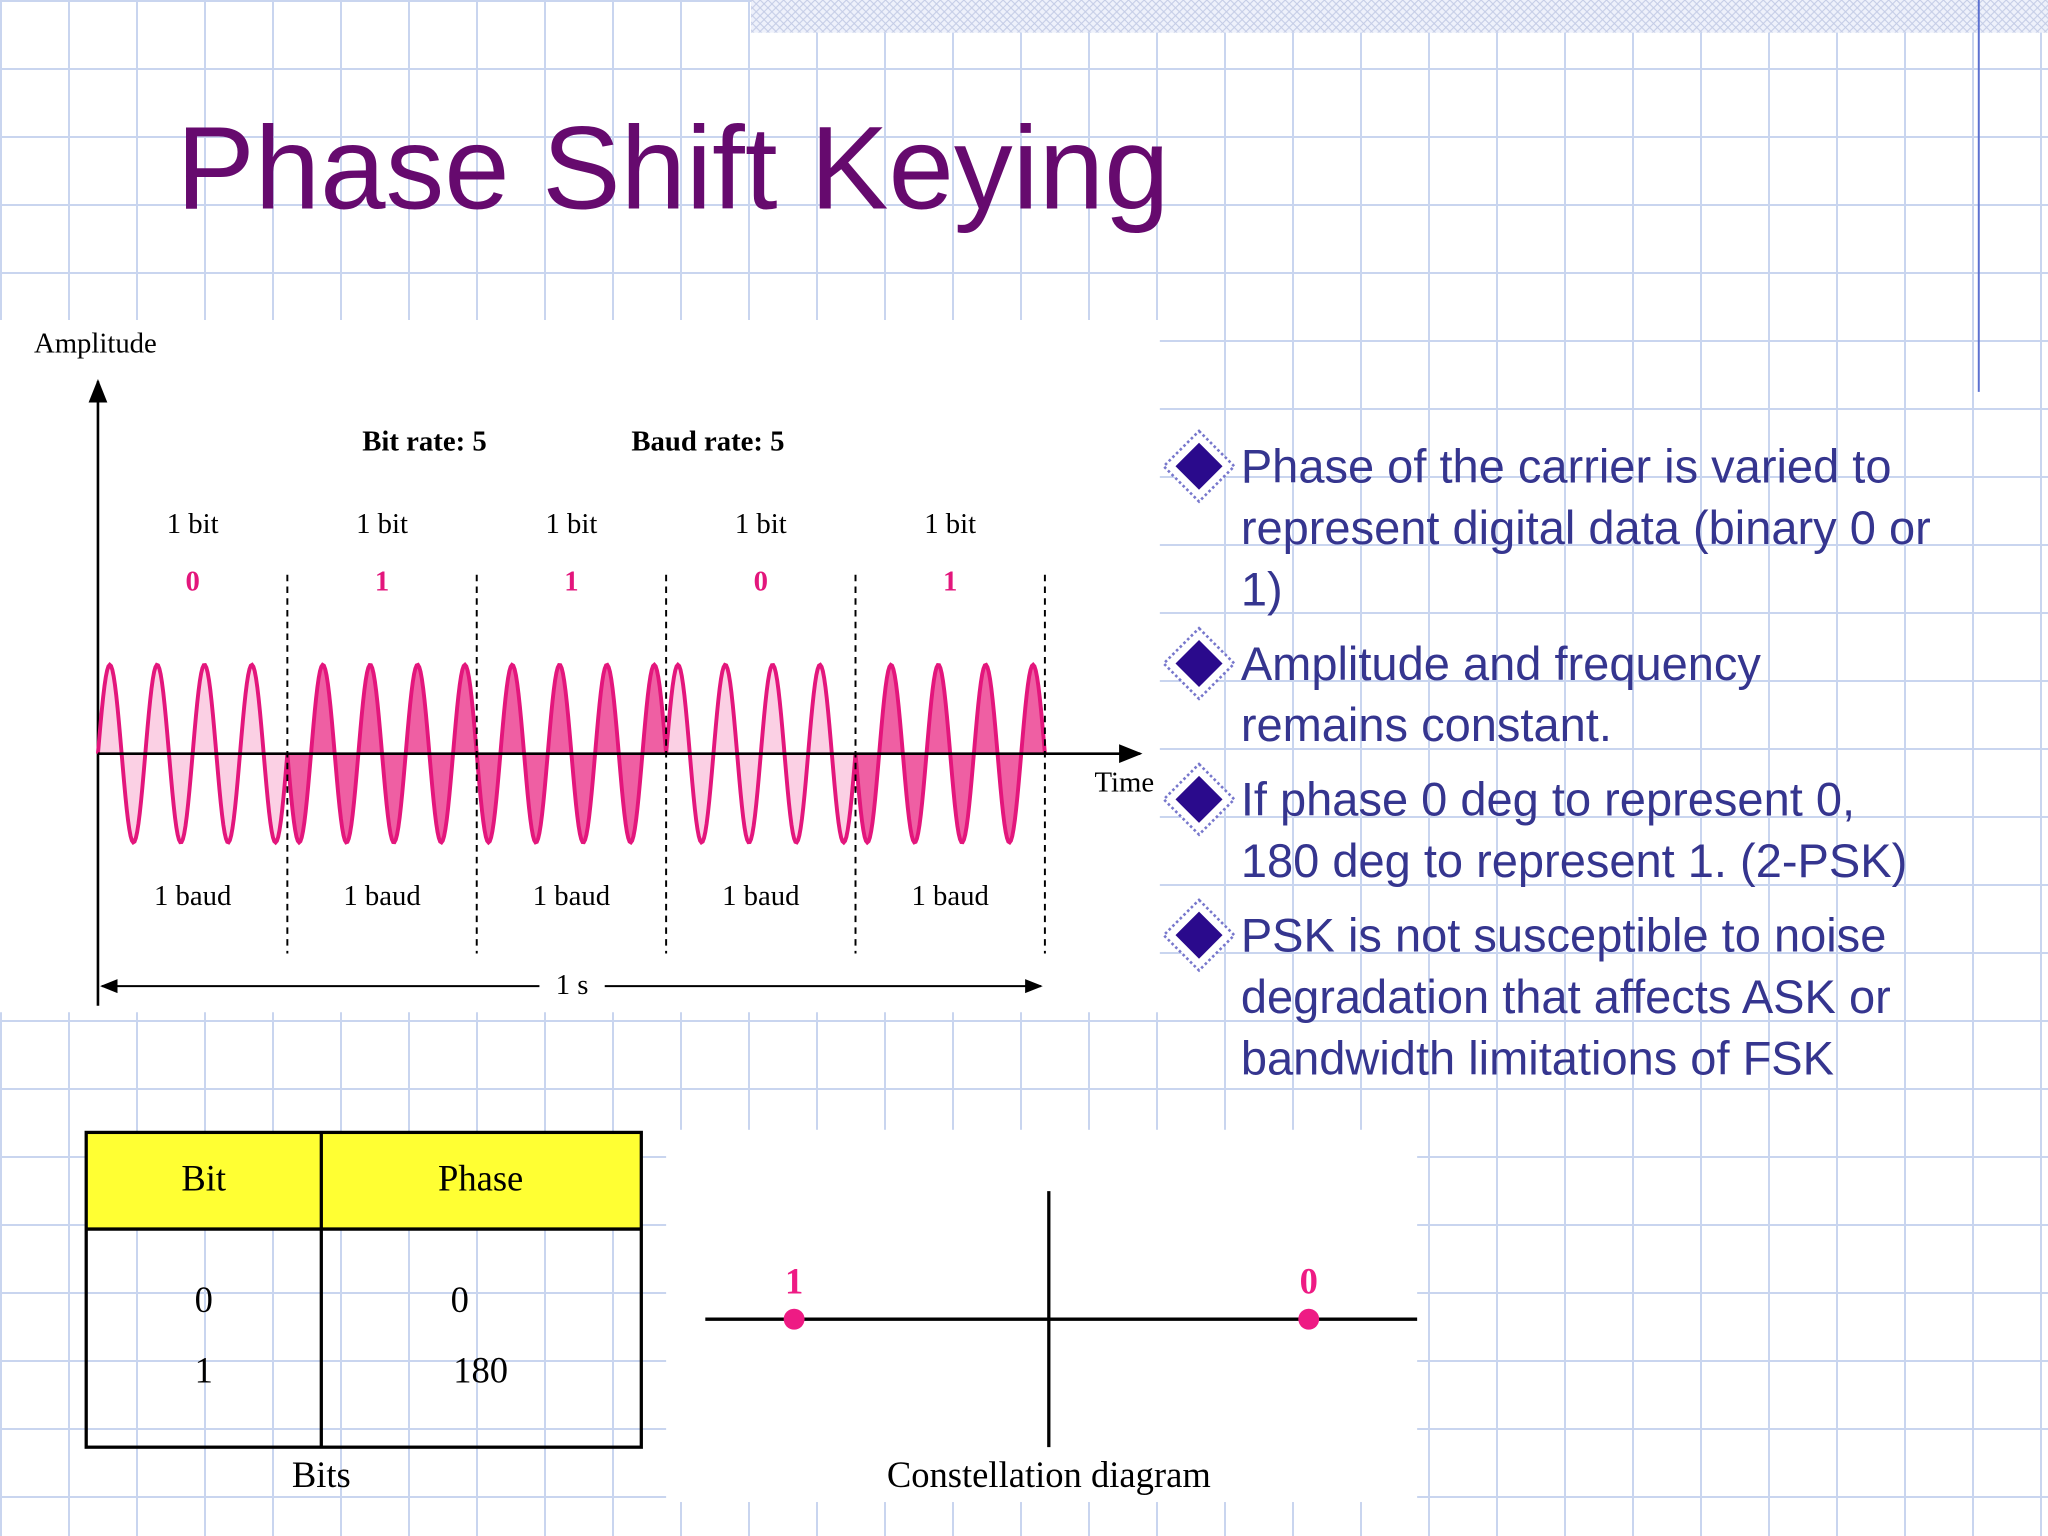 The width and height of the screenshot is (2048, 1536). I want to click on table-border, so click(363, 1289).